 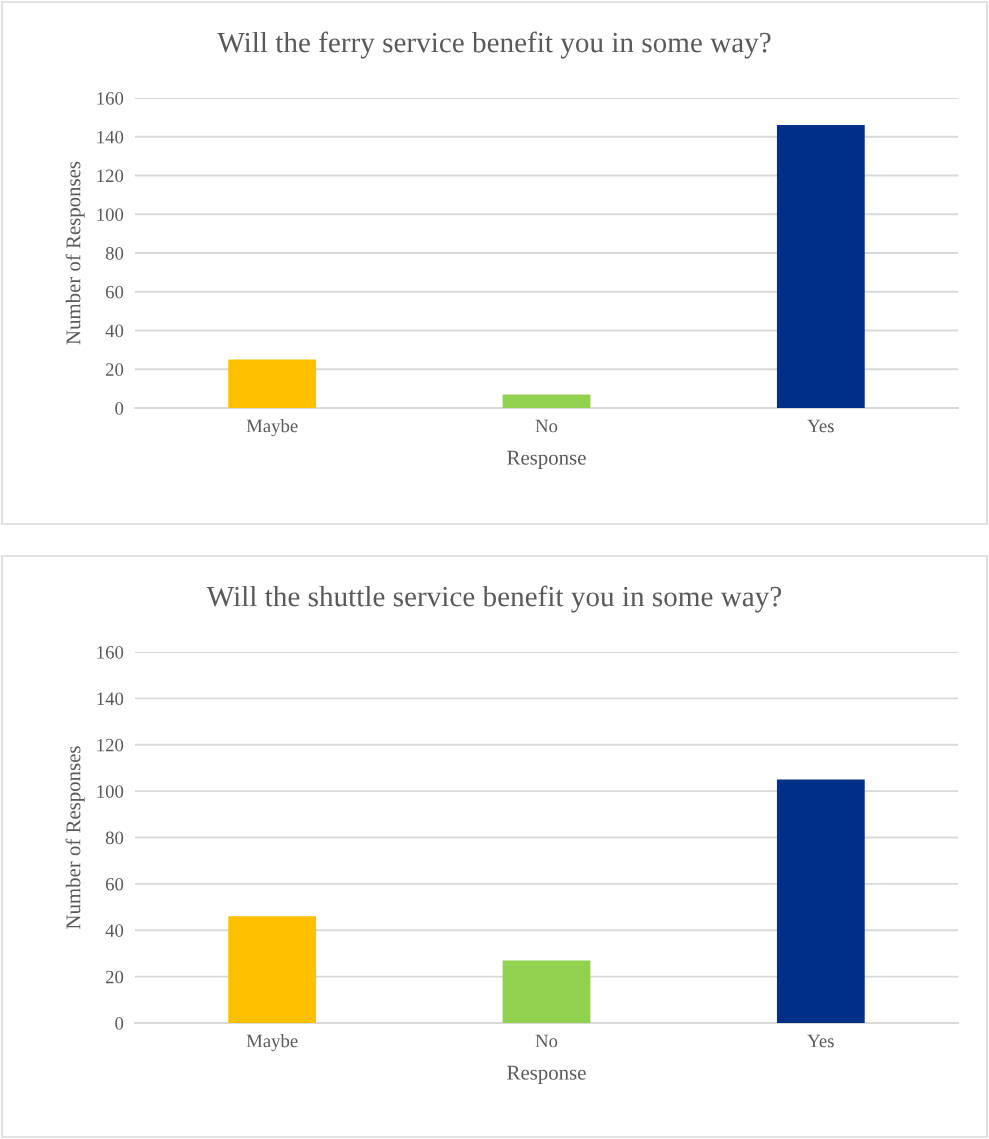 I want to click on chart-title: Will the ferry service benefit you in some way?, so click(x=494, y=45).